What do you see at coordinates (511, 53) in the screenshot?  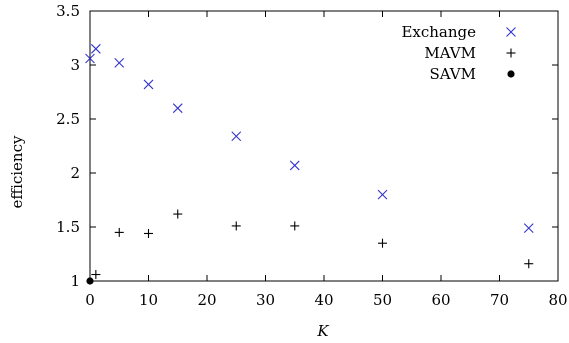 I see `legend-marker-mavm` at bounding box center [511, 53].